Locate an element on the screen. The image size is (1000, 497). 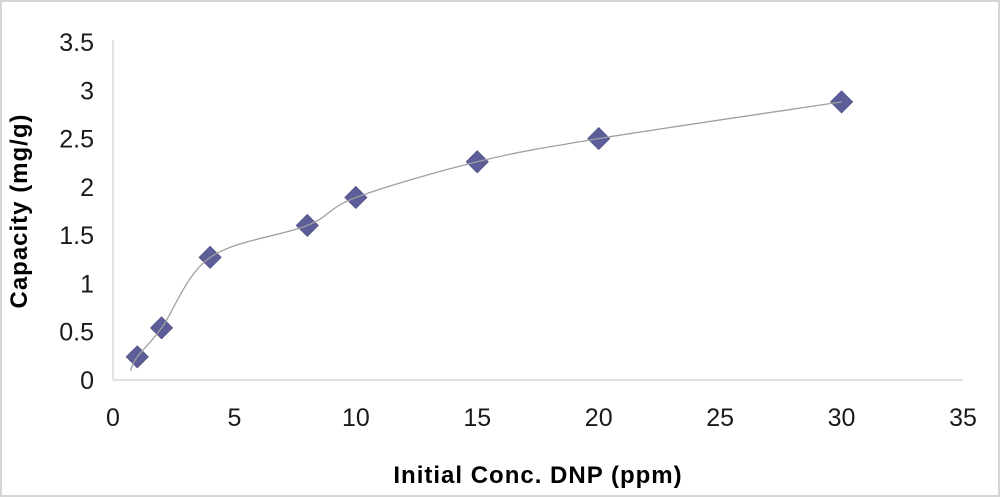
x-tick-label: 30 is located at coordinates (842, 418).